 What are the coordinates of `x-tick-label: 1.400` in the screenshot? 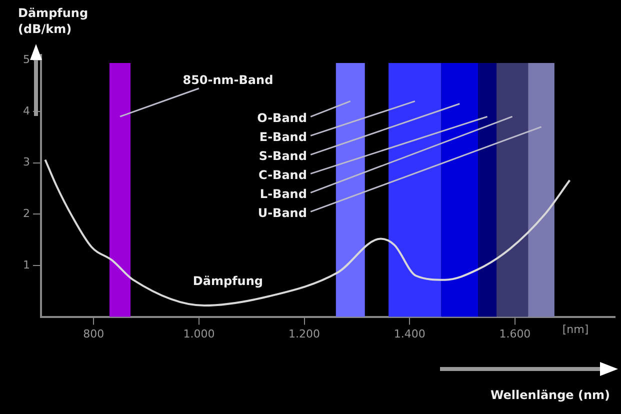 It's located at (410, 333).